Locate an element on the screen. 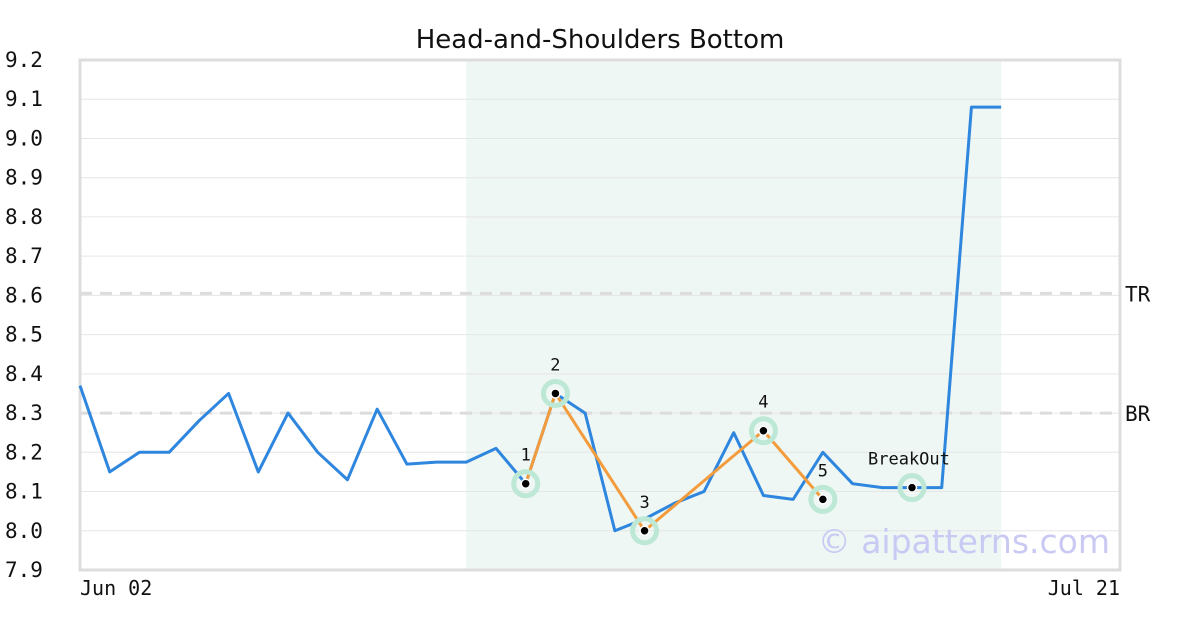 This screenshot has height=630, width=1200. y-tick-label: 8.1 is located at coordinates (24, 492).